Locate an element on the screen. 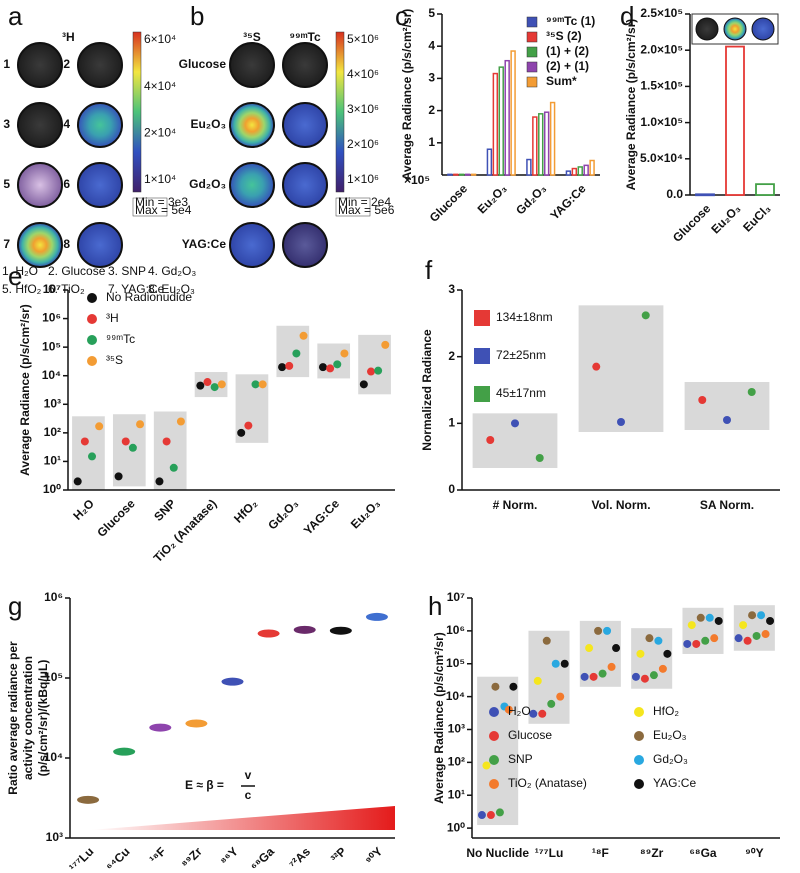 The height and width of the screenshot is (873, 800). x-tick-label: ⁸⁶Y is located at coordinates (228, 855).